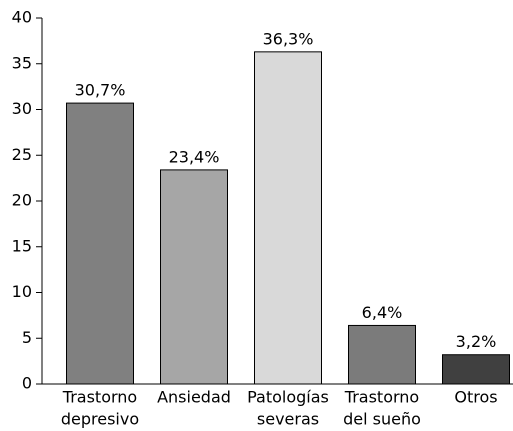 This screenshot has width=513, height=431. I want to click on y-tick-label: 0, so click(27, 383).